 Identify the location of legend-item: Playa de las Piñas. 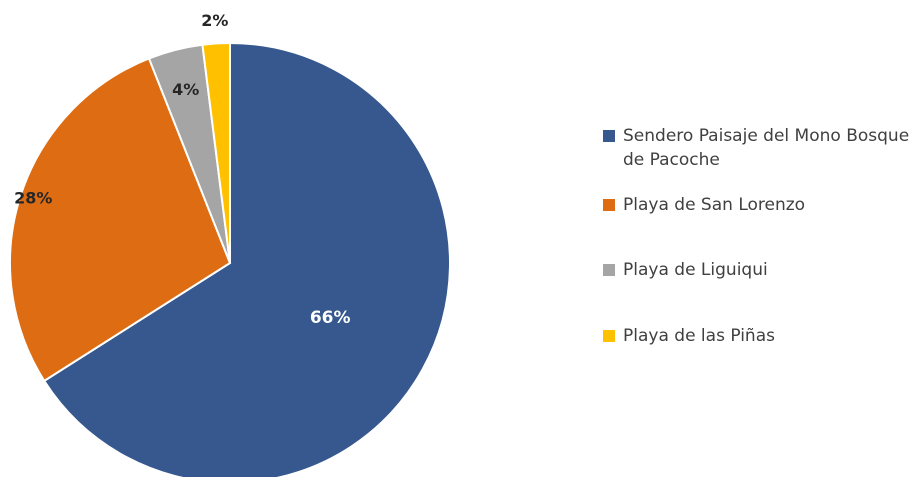
(759, 336).